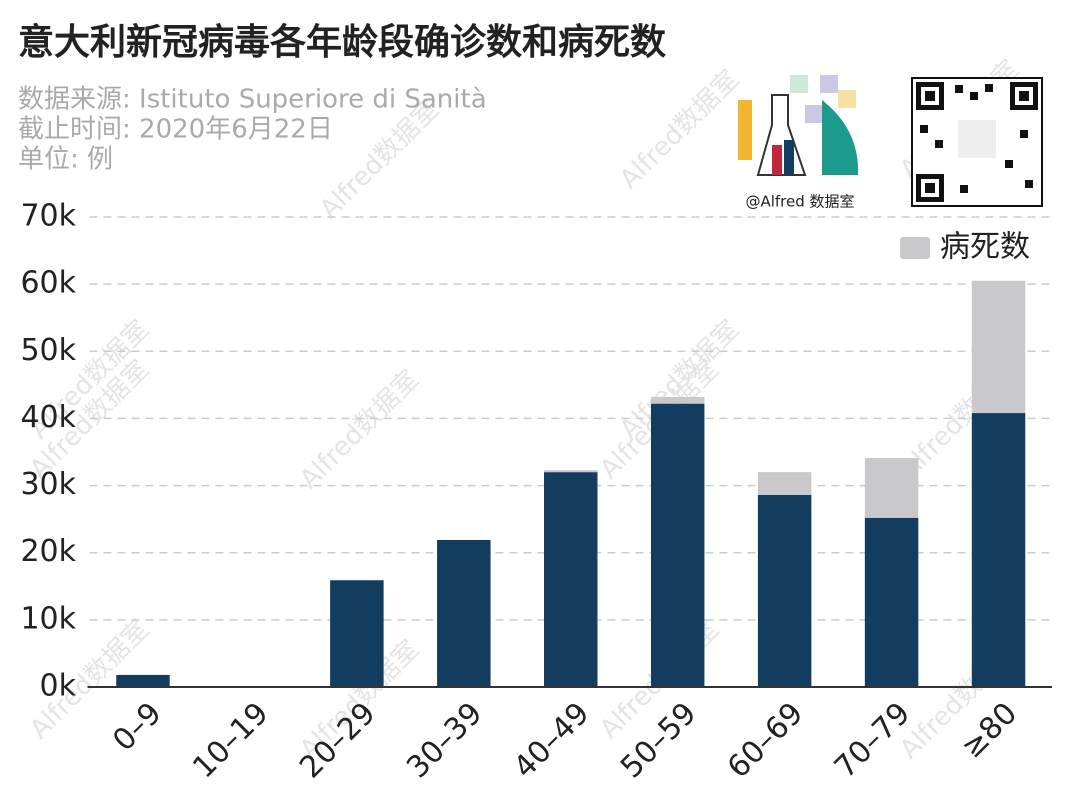 The width and height of the screenshot is (1080, 794). I want to click on y-tick-label: 30k, so click(48, 484).